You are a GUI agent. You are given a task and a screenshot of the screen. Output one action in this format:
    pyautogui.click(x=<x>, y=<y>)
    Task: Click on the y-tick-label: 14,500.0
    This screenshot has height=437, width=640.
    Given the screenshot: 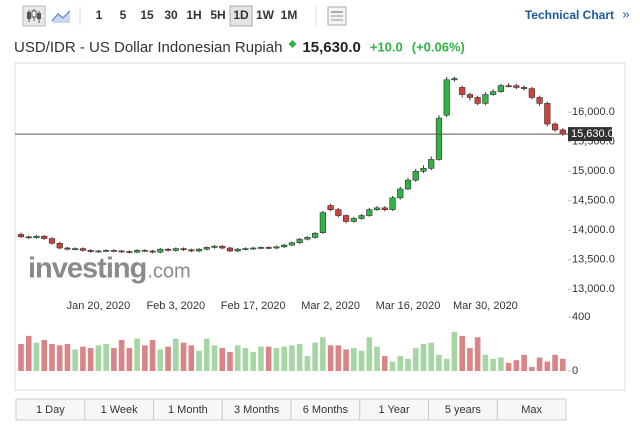 What is the action you would take?
    pyautogui.click(x=593, y=201)
    